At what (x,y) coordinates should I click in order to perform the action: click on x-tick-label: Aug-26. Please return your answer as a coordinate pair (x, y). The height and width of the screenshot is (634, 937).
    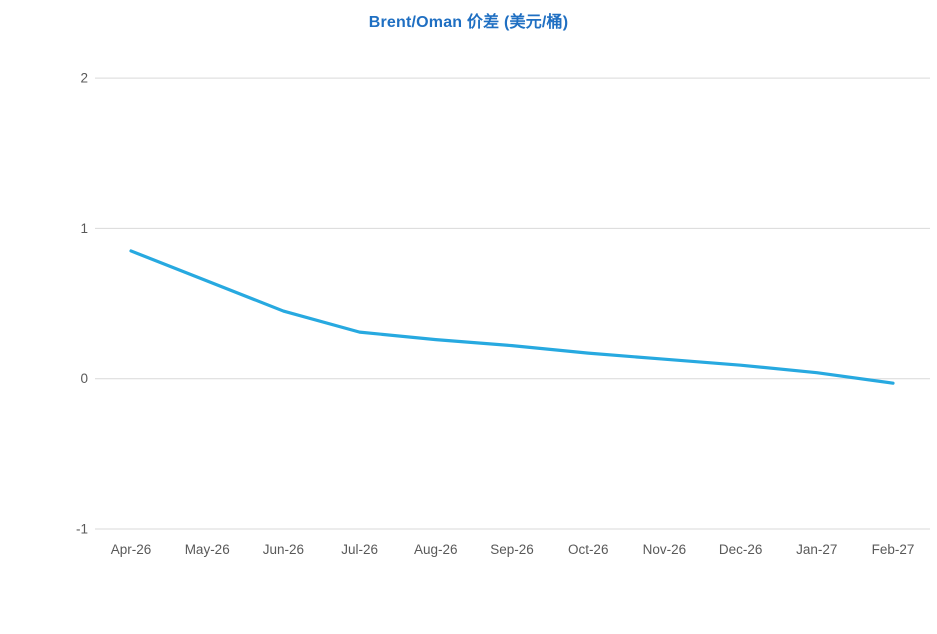
    Looking at the image, I should click on (436, 549).